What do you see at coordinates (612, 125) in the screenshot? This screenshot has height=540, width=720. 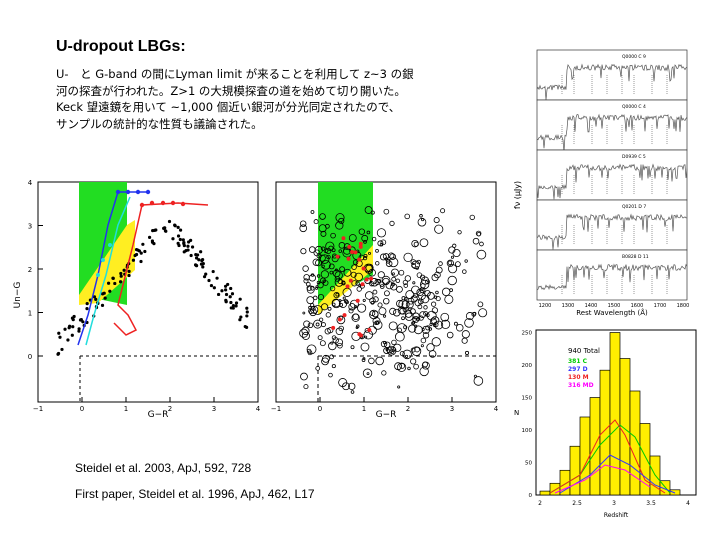 I see `spectrum-panel-frame` at bounding box center [612, 125].